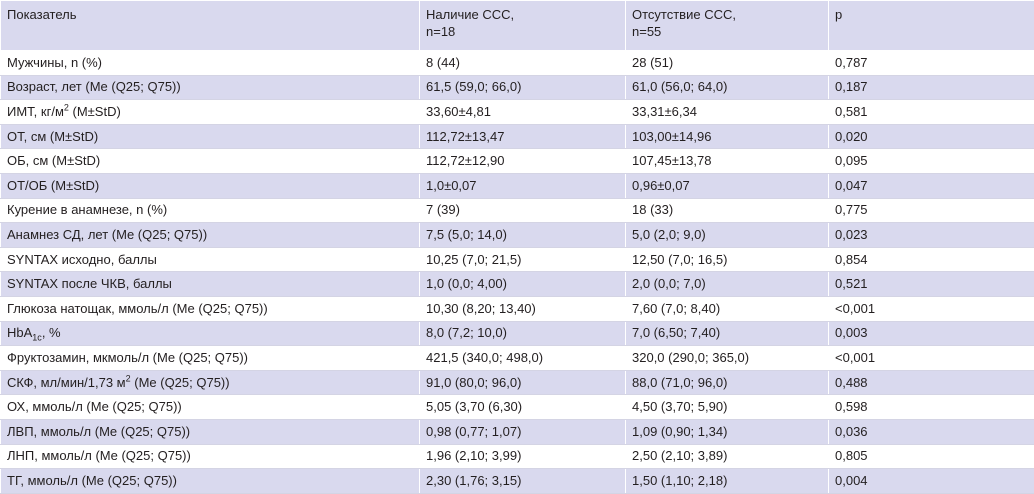 The height and width of the screenshot is (494, 1034). Describe the element at coordinates (94, 407) in the screenshot. I see `row-indicator-label: ОХ, ммоль/л (Me (Q25; Q75))` at that location.